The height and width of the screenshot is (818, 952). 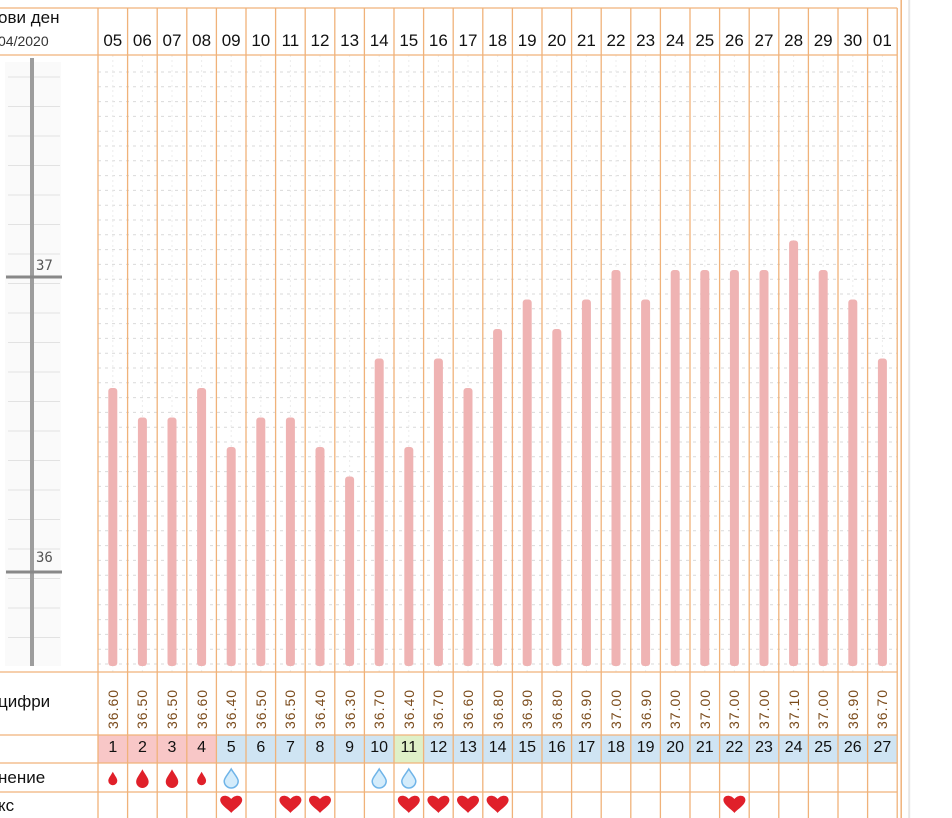 What do you see at coordinates (113, 40) in the screenshot?
I see `date-label: 05` at bounding box center [113, 40].